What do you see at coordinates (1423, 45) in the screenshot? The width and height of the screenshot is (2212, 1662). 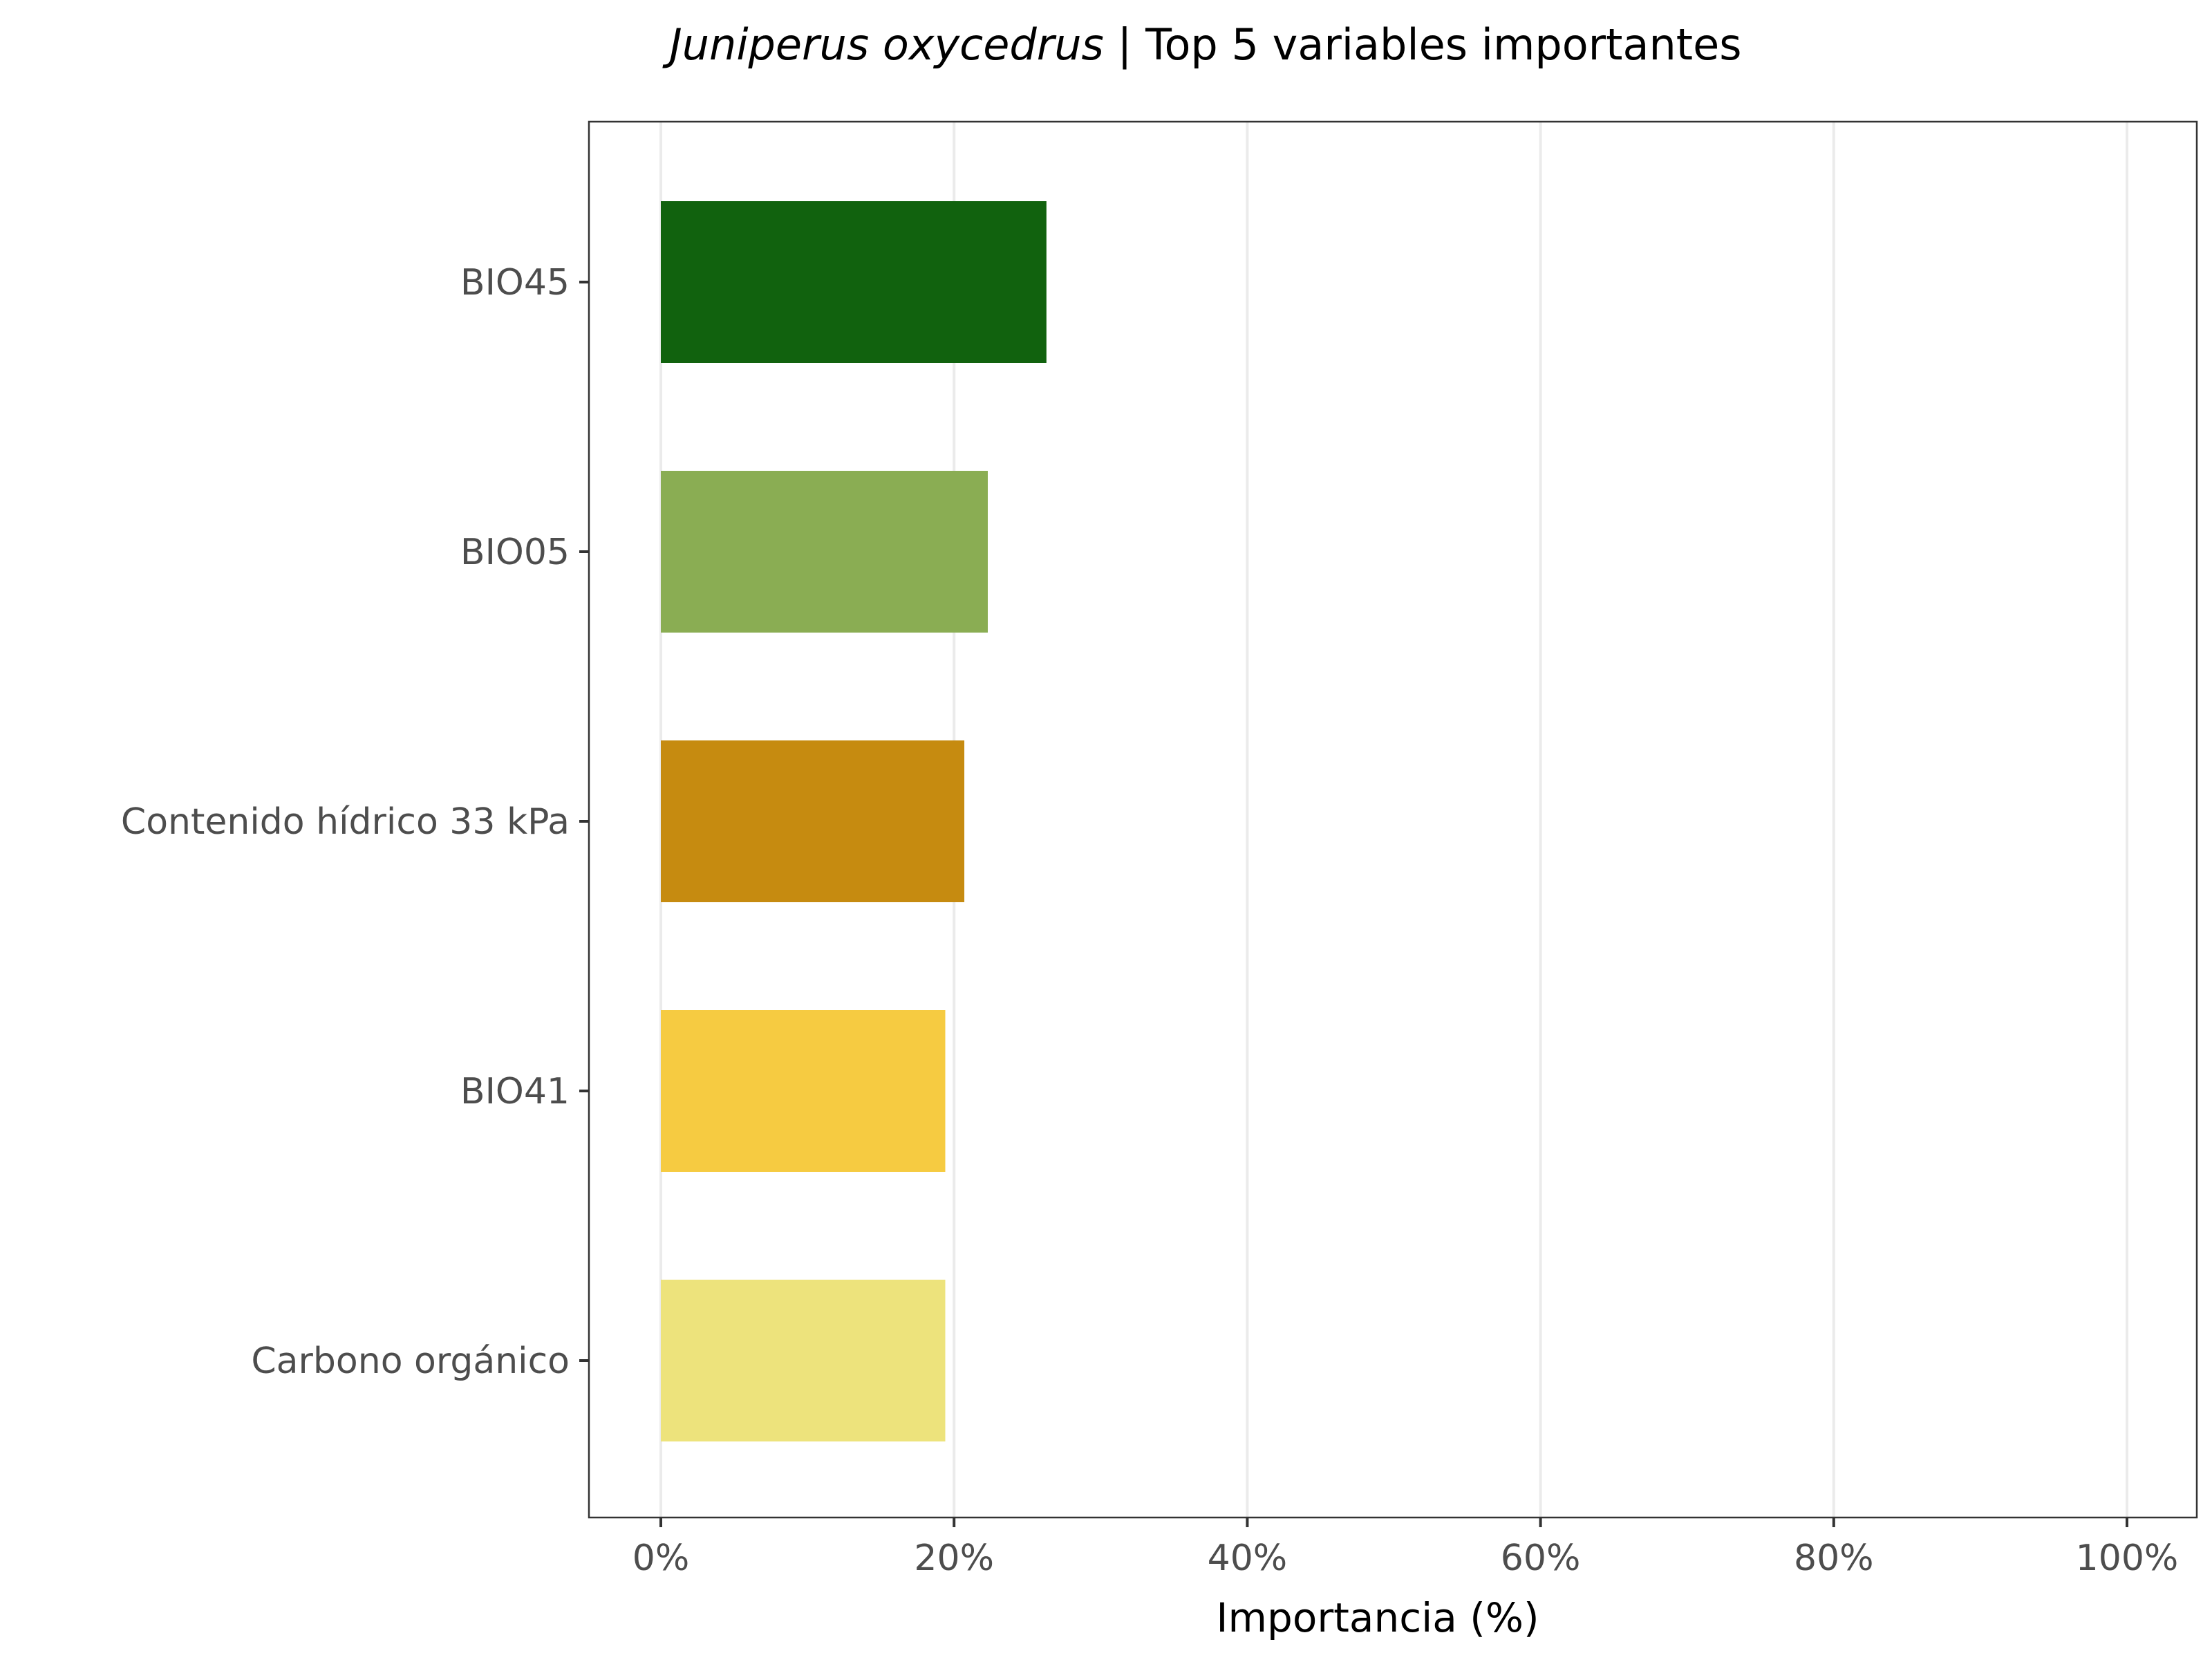 I see `title-rest: | Top 5 variables importantes` at bounding box center [1423, 45].